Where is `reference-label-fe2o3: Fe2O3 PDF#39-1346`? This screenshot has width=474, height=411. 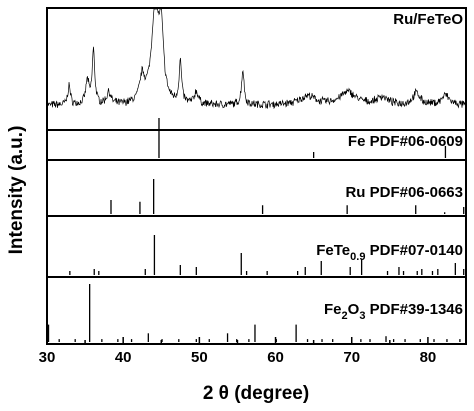 reference-label-fe2o3: Fe2O3 PDF#39-1346 is located at coordinates (393, 311).